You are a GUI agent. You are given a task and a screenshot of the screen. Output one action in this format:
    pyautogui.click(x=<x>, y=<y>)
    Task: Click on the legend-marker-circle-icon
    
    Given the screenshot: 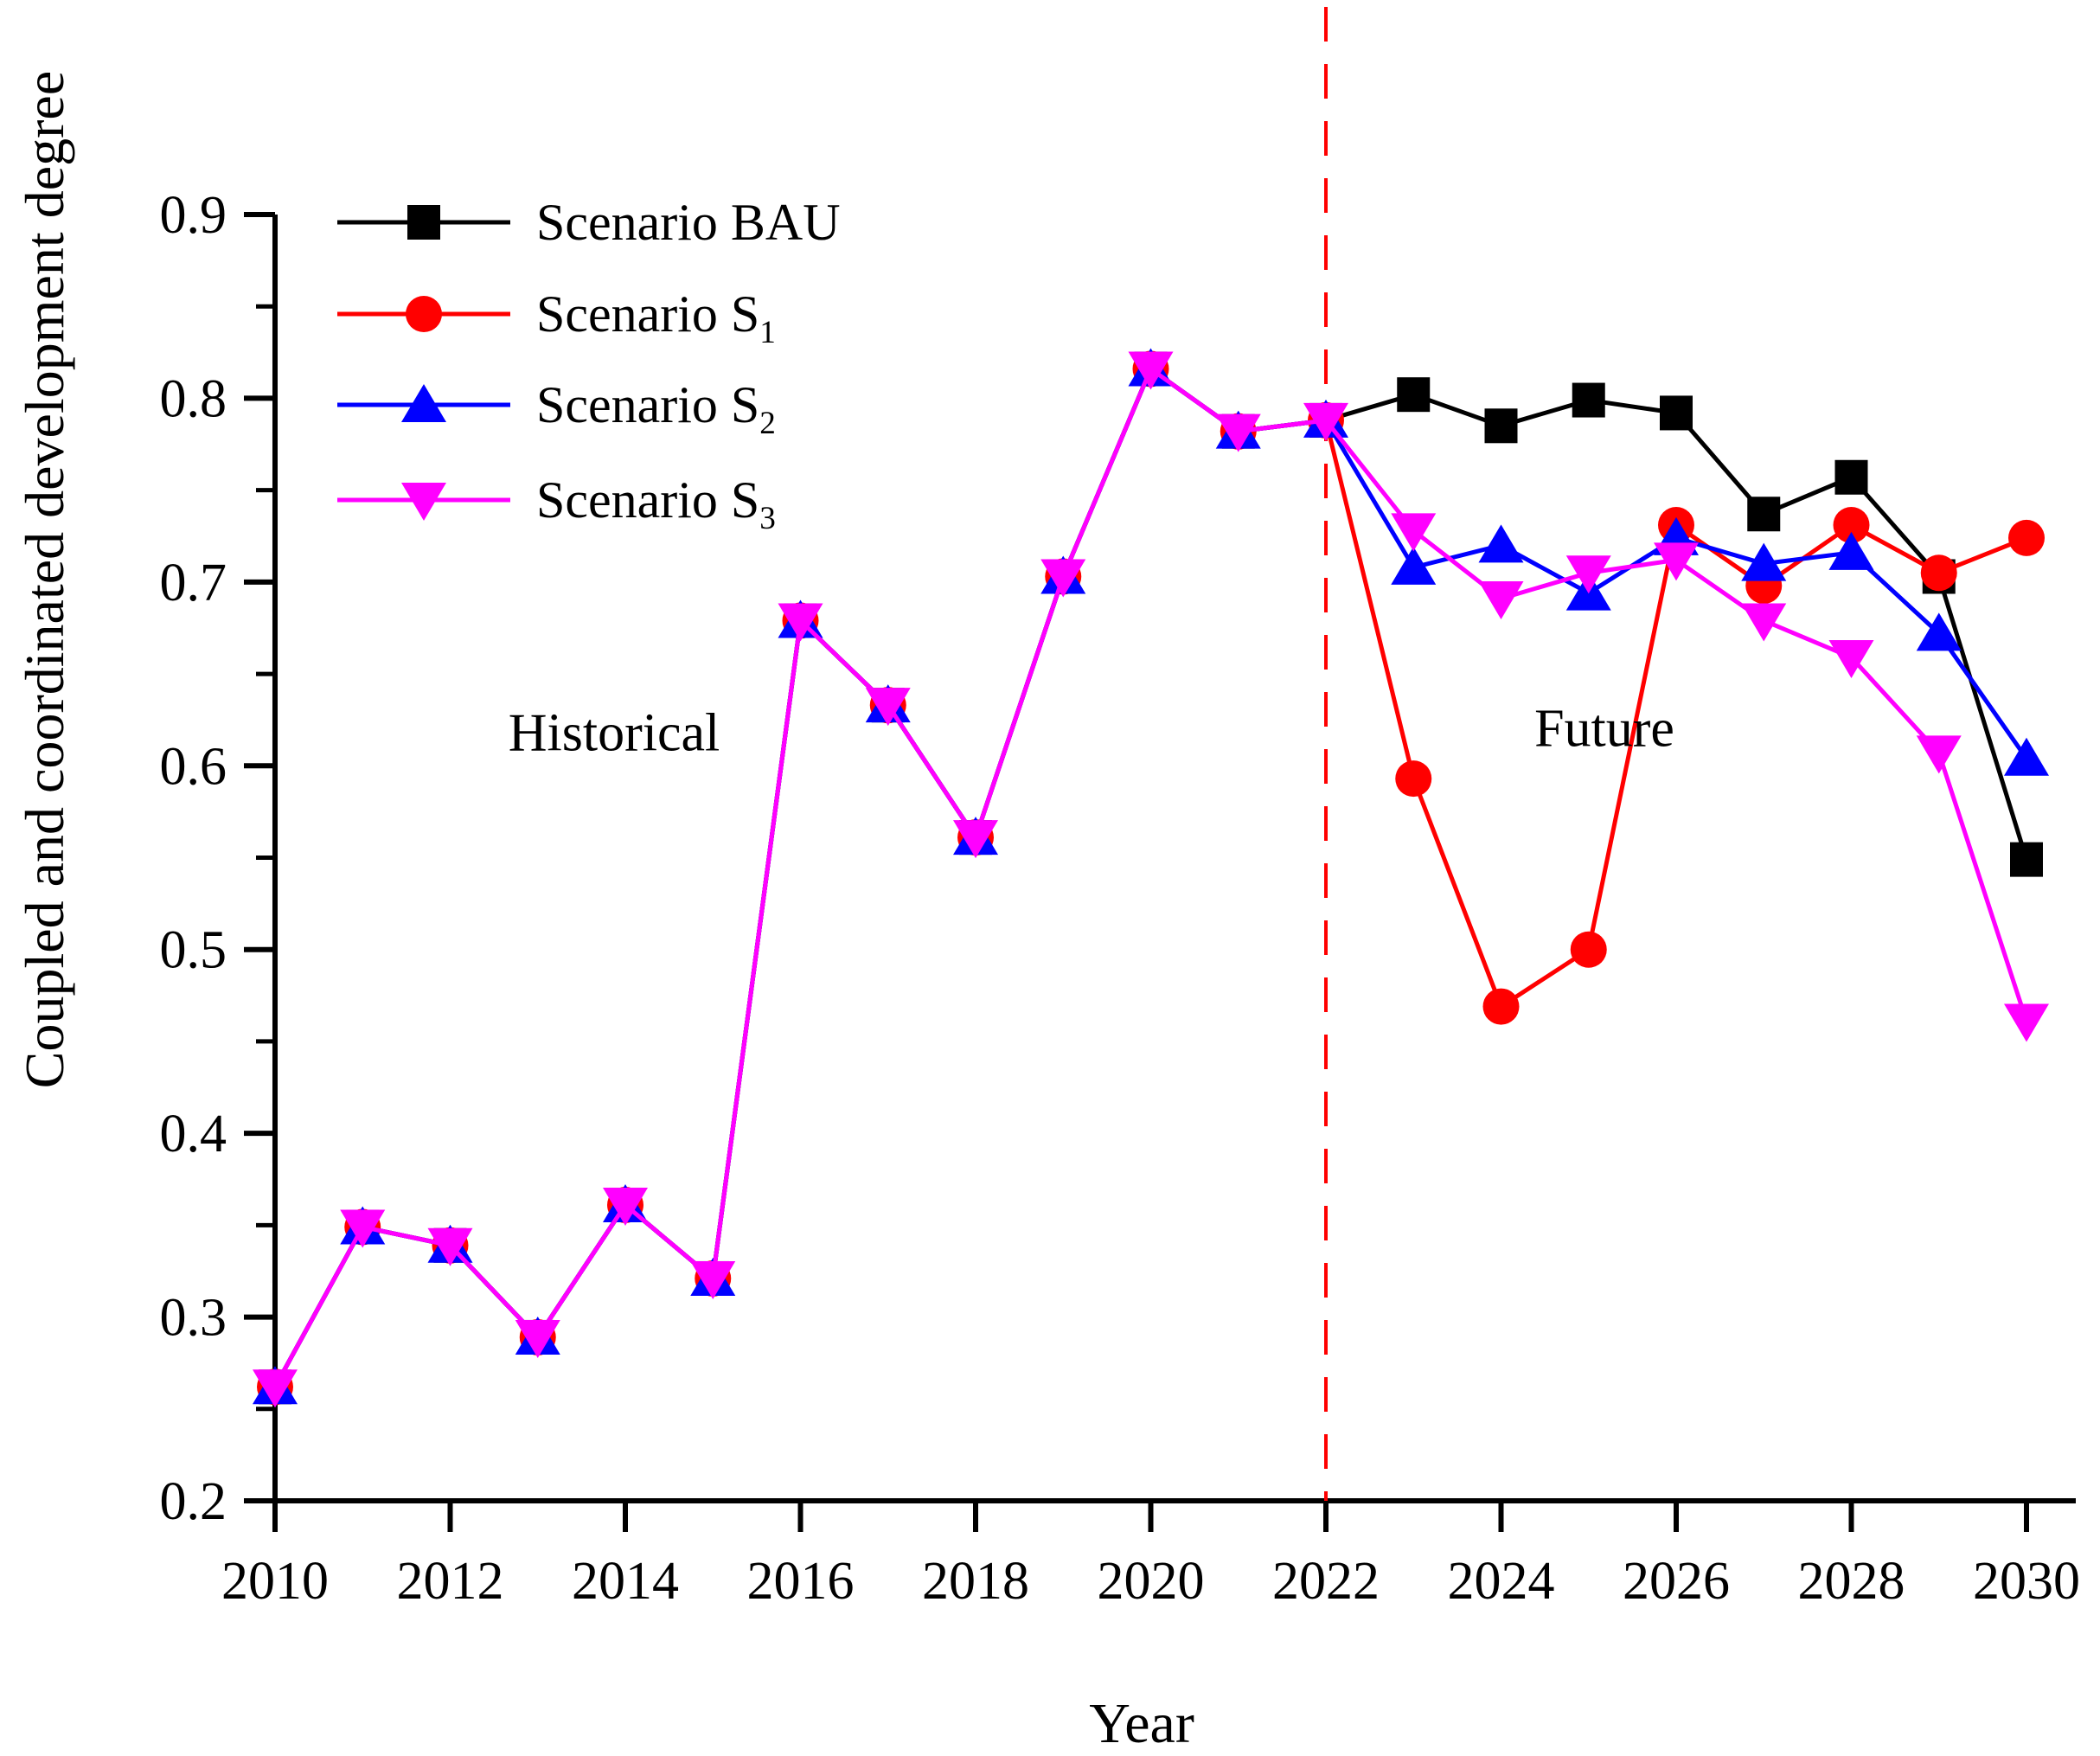 What is the action you would take?
    pyautogui.click(x=423, y=314)
    